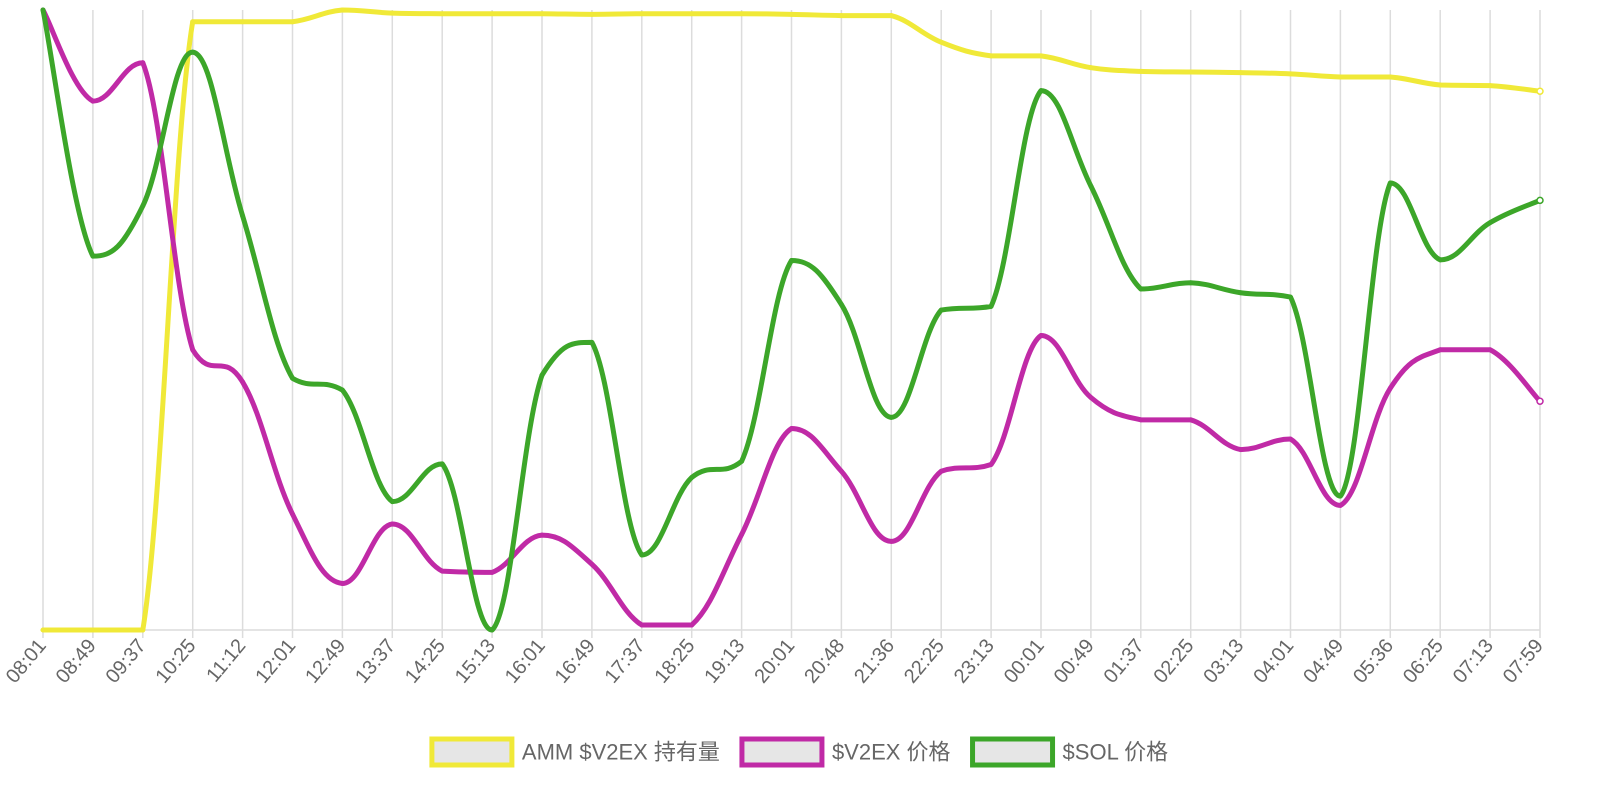 This screenshot has width=1600, height=805. What do you see at coordinates (1423, 661) in the screenshot?
I see `x-tick-label: 06:25` at bounding box center [1423, 661].